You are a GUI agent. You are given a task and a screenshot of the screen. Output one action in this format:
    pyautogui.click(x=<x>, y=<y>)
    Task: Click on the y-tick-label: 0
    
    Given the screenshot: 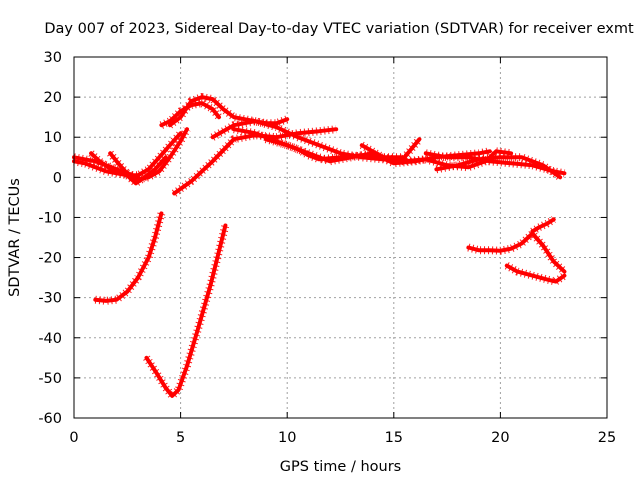 What is the action you would take?
    pyautogui.click(x=57, y=178)
    